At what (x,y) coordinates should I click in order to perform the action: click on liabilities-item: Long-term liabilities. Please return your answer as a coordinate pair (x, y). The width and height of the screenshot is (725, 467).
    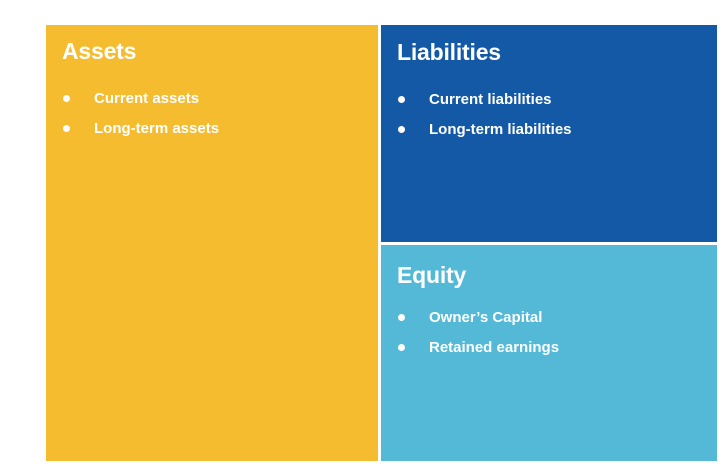
    Looking at the image, I should click on (484, 130).